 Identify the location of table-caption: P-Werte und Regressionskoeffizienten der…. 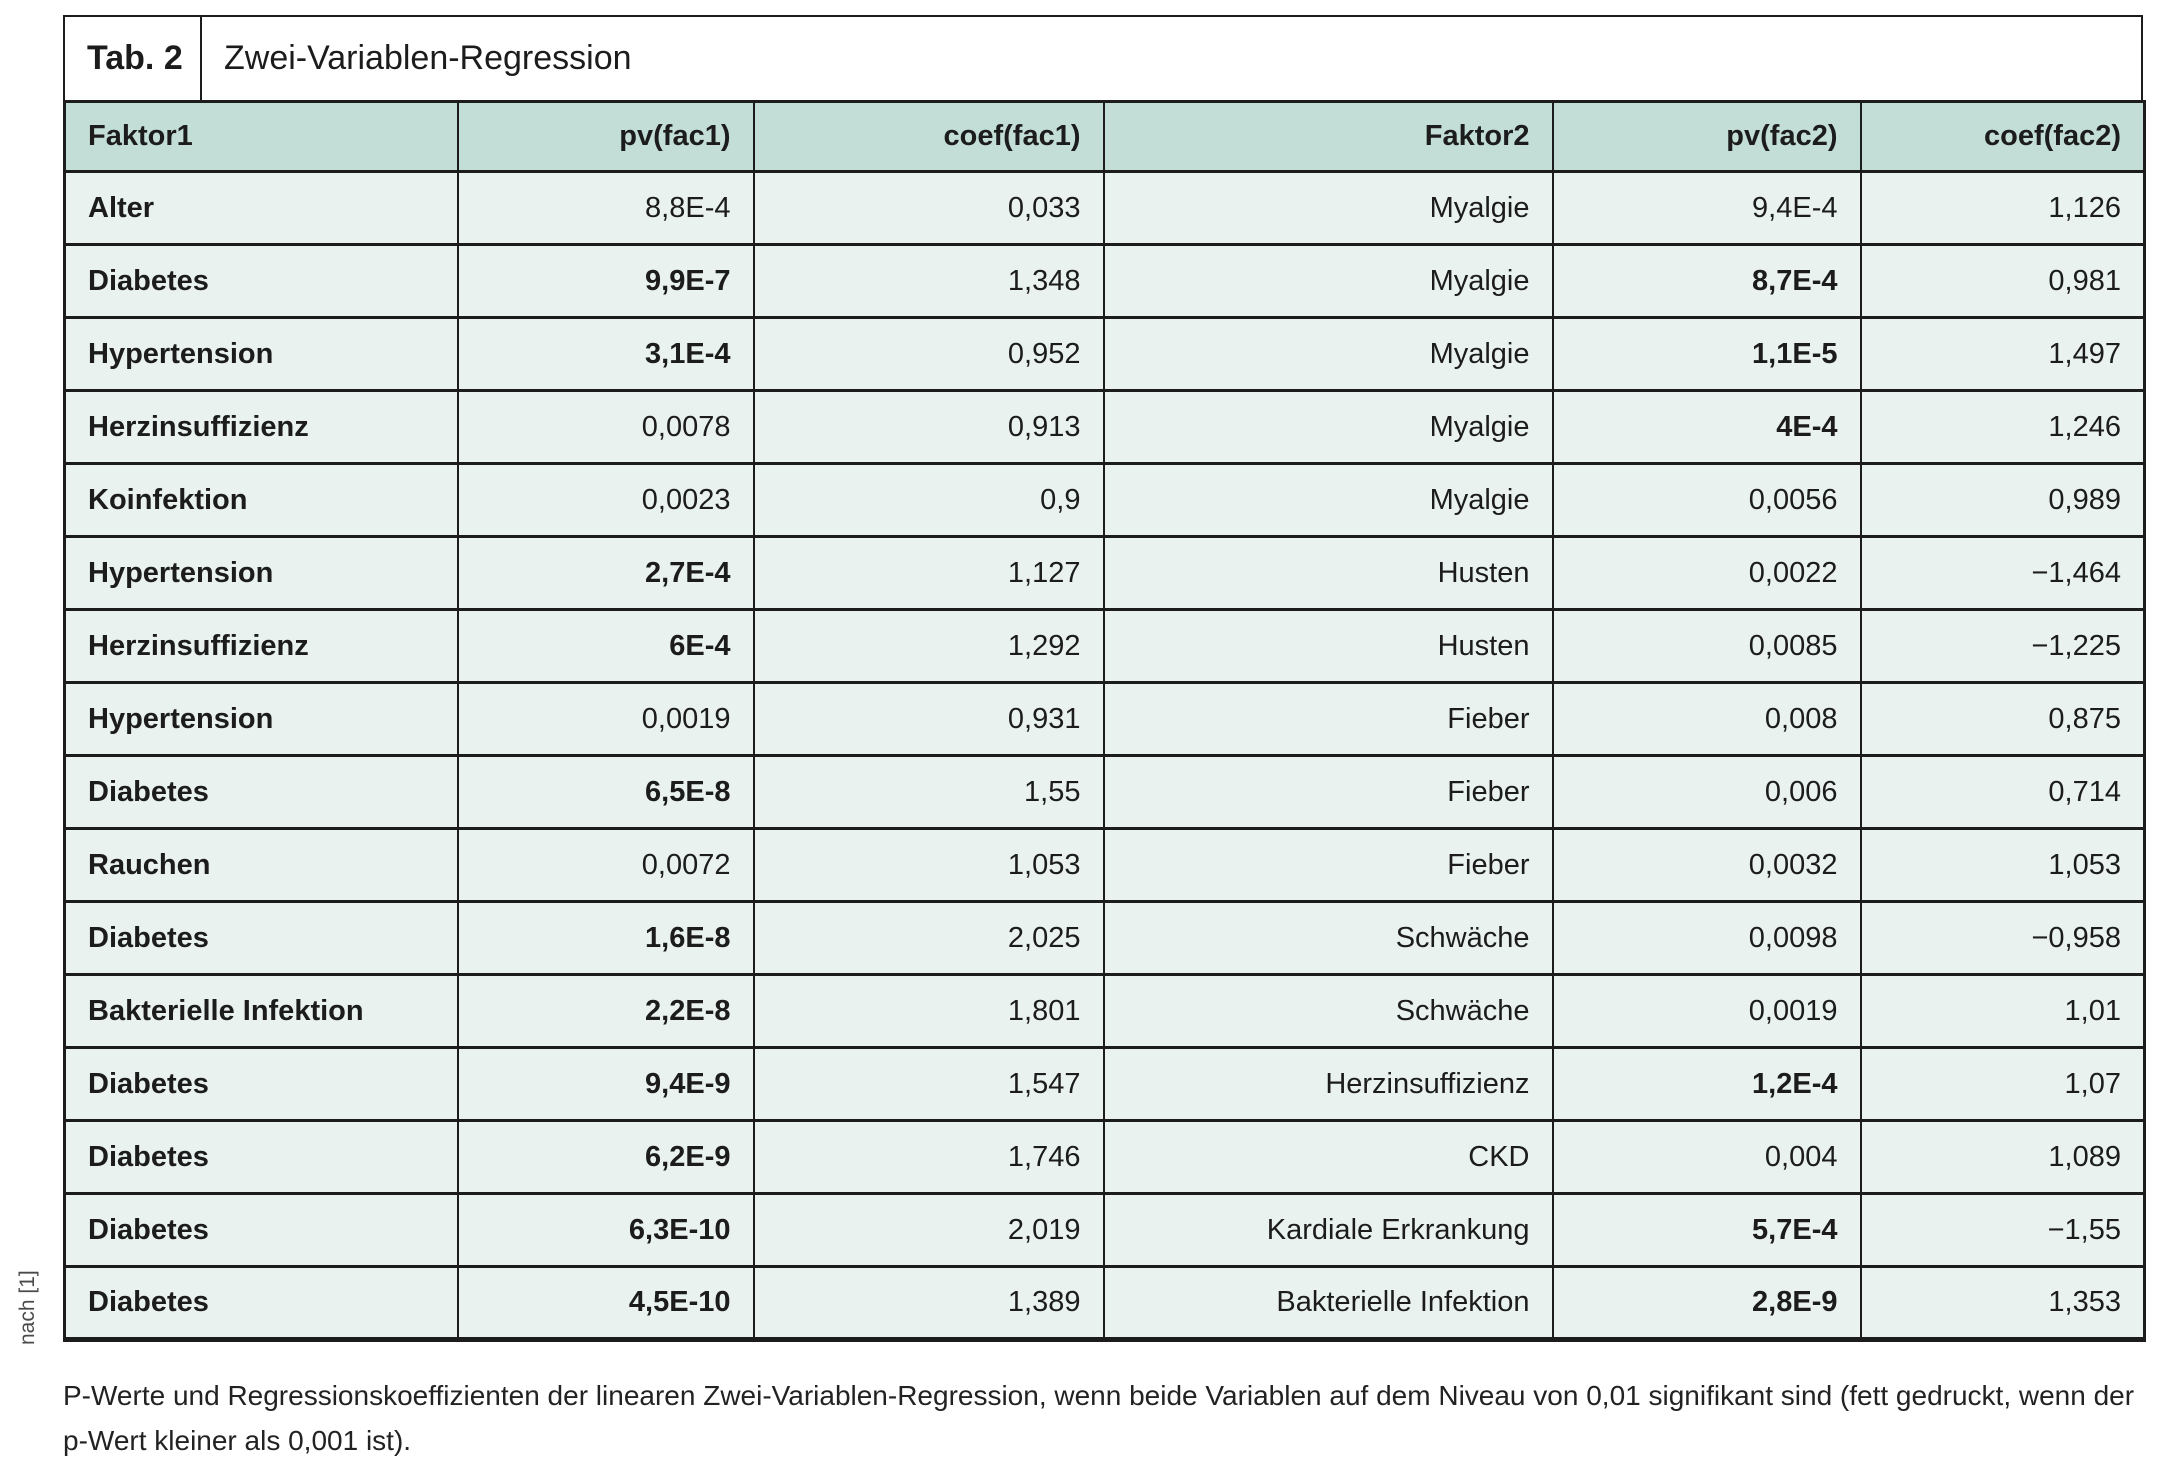
(1099, 1418).